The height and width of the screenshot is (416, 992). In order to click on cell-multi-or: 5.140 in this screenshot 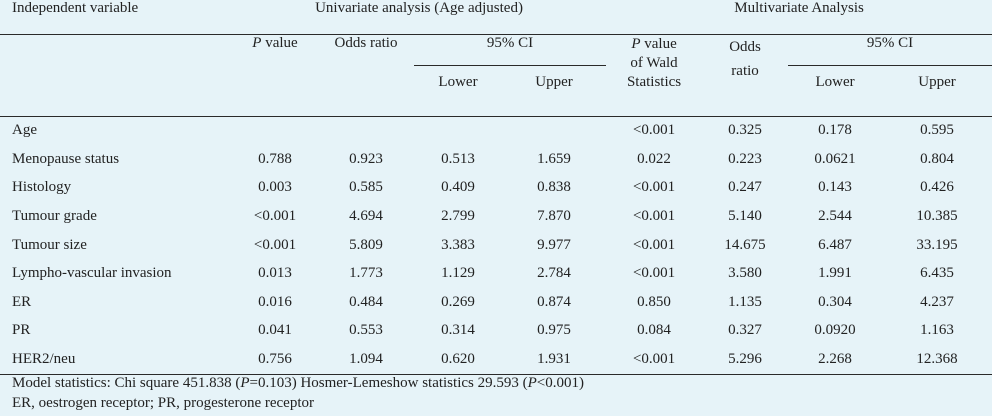, I will do `click(745, 216)`.